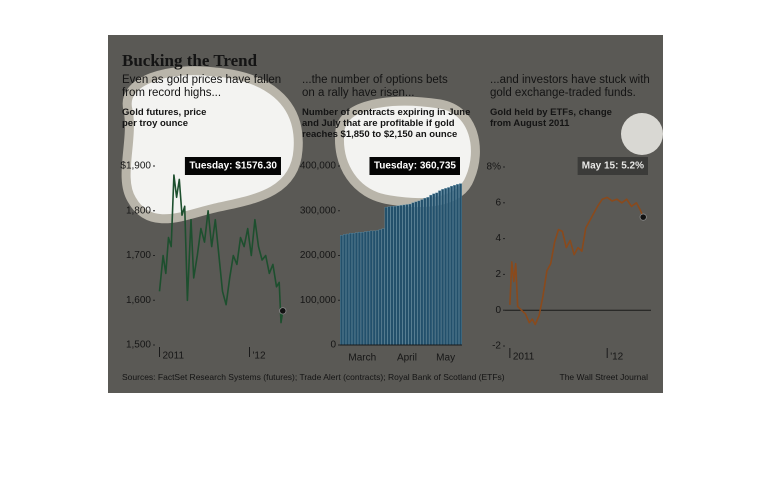 The width and height of the screenshot is (770, 488). Describe the element at coordinates (498, 274) in the screenshot. I see `y-tick-label: 2` at that location.